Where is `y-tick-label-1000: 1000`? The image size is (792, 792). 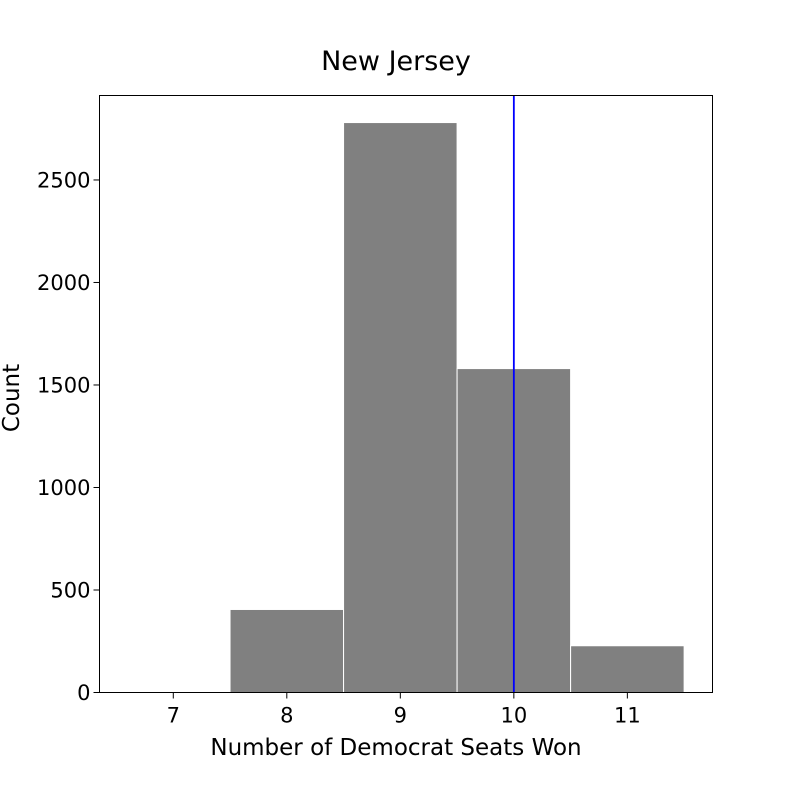
y-tick-label-1000: 1000 is located at coordinates (63, 488).